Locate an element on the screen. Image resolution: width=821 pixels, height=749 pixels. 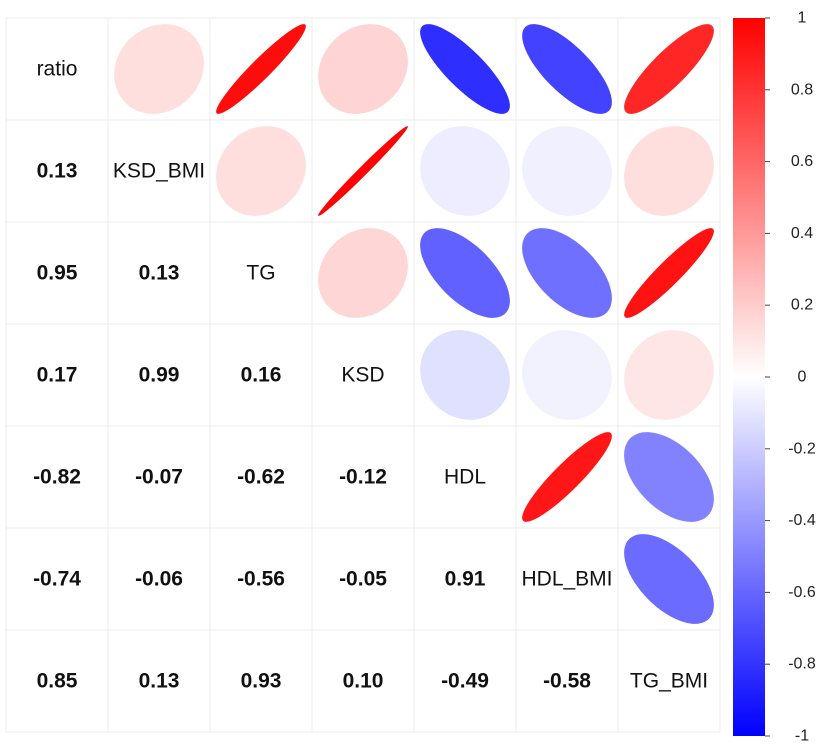
colorbar-tick-label: 0.2 is located at coordinates (802, 305).